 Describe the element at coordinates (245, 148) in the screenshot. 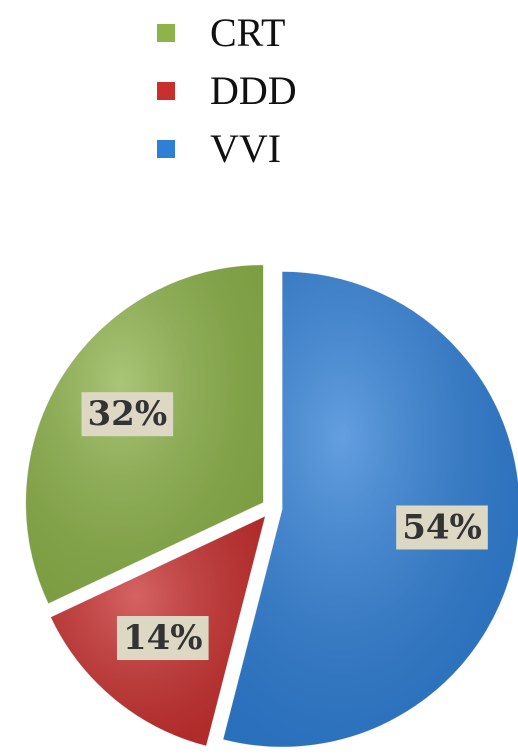

I see `legend-label: VVI` at that location.